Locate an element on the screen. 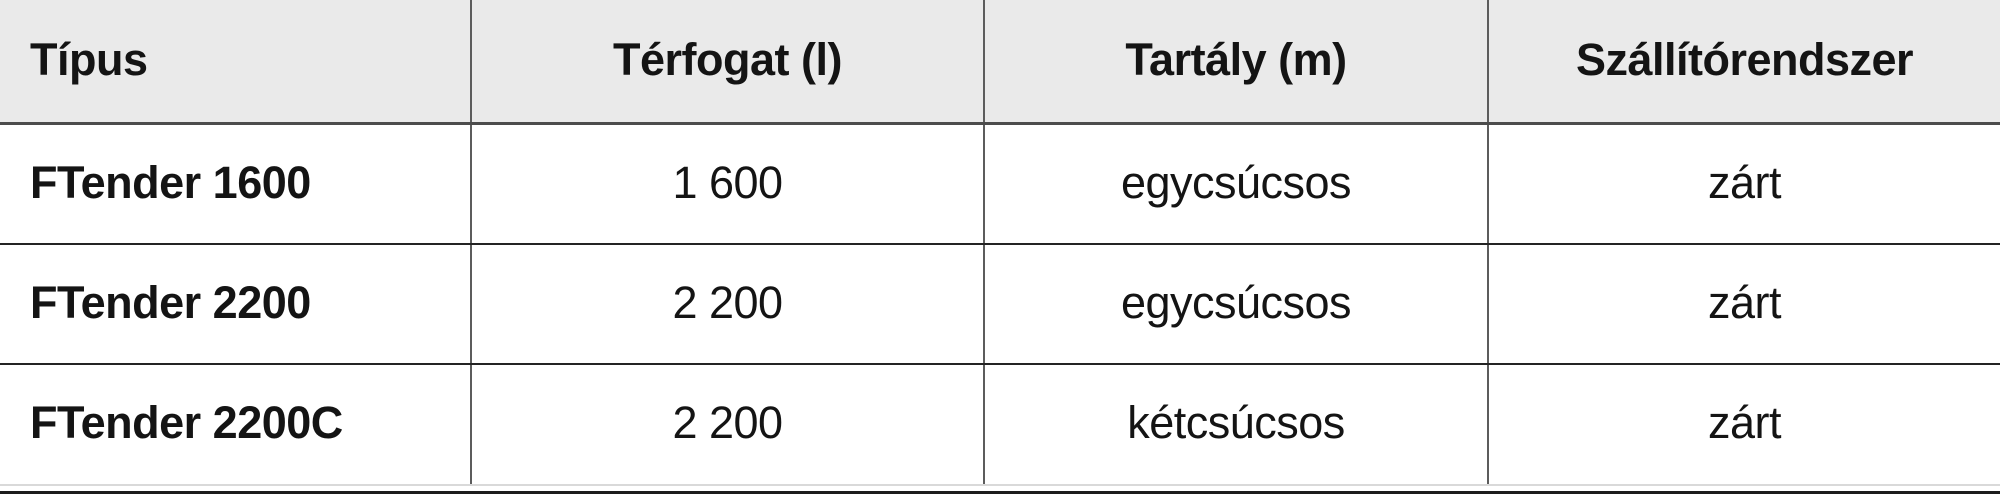 This screenshot has width=2000, height=496. cell-volume: 1 600 is located at coordinates (726, 184).